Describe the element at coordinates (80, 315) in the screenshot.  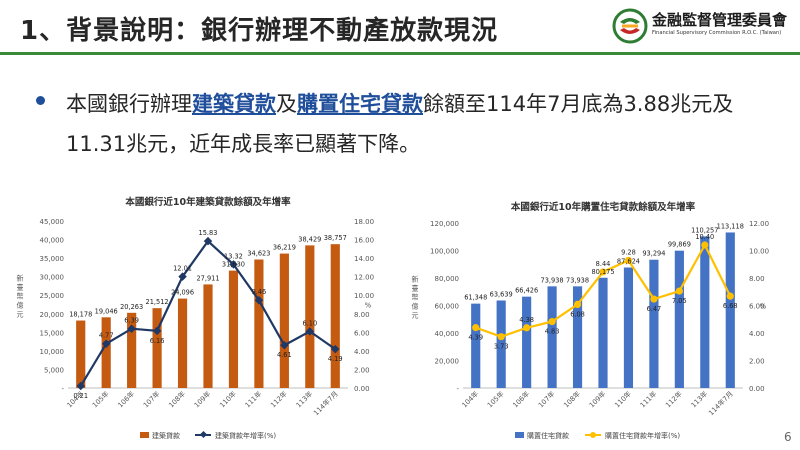
I see `bar-value-label: 18,178` at that location.